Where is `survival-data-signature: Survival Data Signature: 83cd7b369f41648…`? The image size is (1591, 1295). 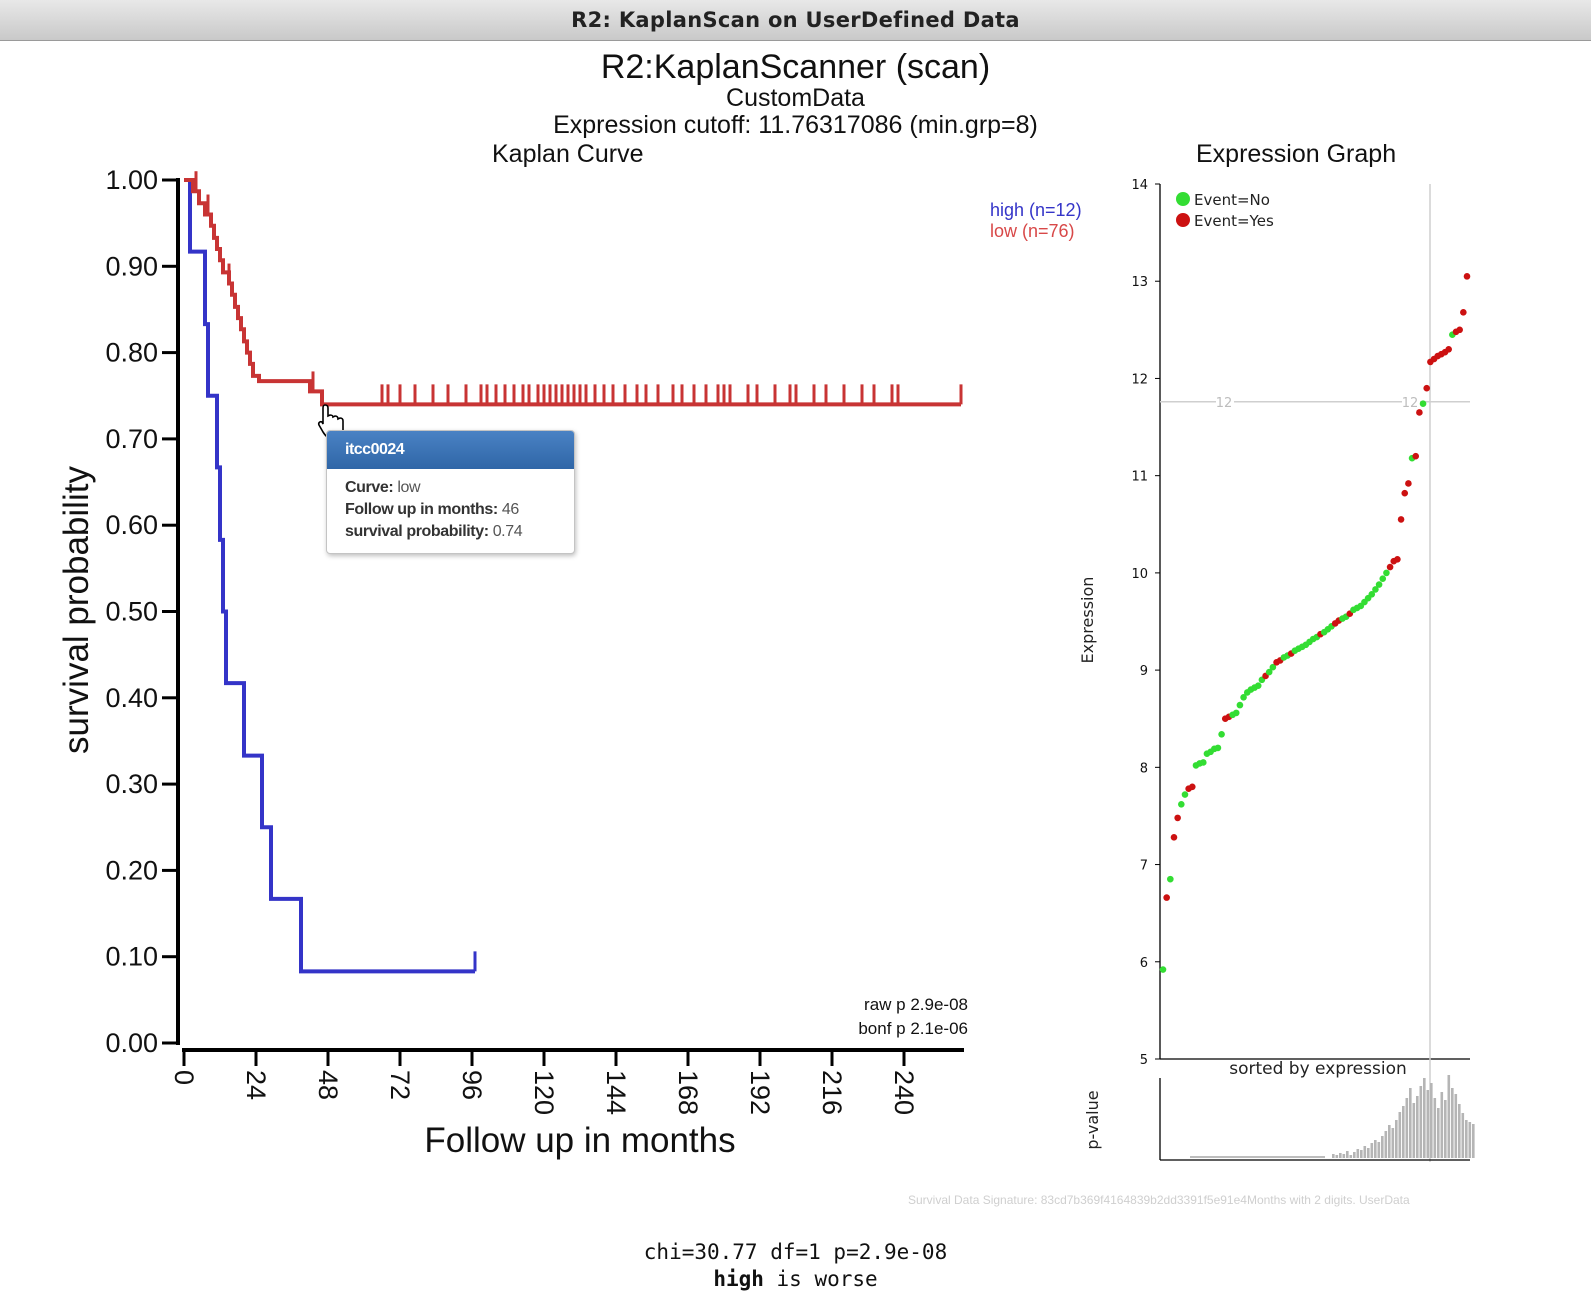 survival-data-signature: Survival Data Signature: 83cd7b369f41648… is located at coordinates (1159, 1200).